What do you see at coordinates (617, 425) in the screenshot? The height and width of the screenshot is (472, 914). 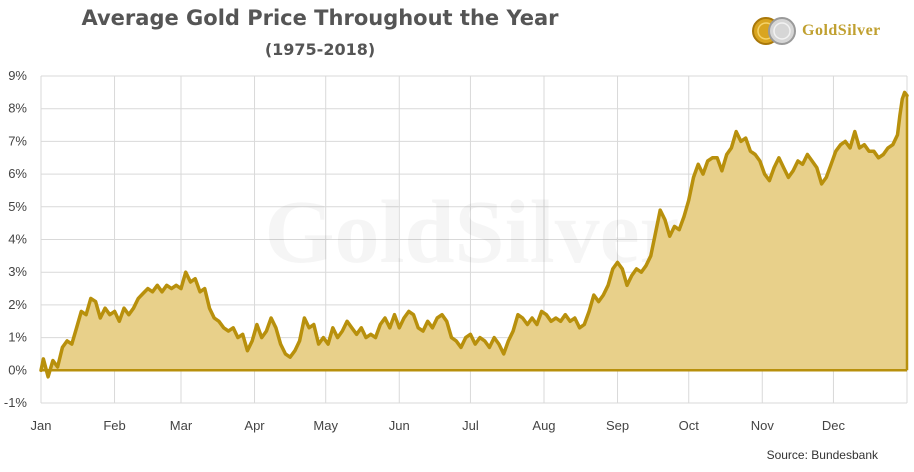 I see `x-tick-label: Sep` at bounding box center [617, 425].